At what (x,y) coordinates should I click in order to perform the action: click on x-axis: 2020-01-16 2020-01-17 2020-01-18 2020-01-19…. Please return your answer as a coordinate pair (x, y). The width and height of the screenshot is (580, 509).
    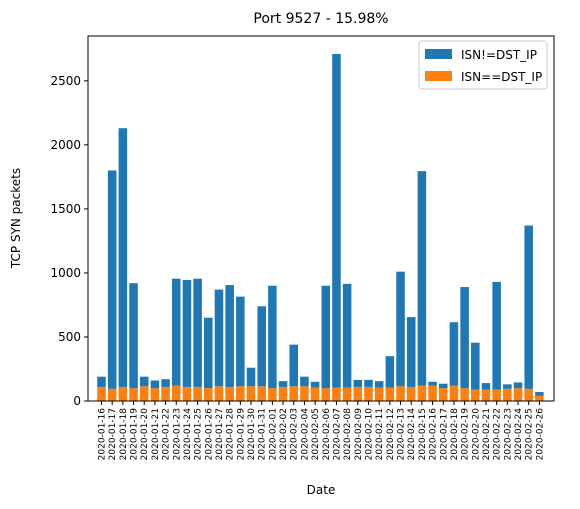
    Looking at the image, I should click on (321, 431).